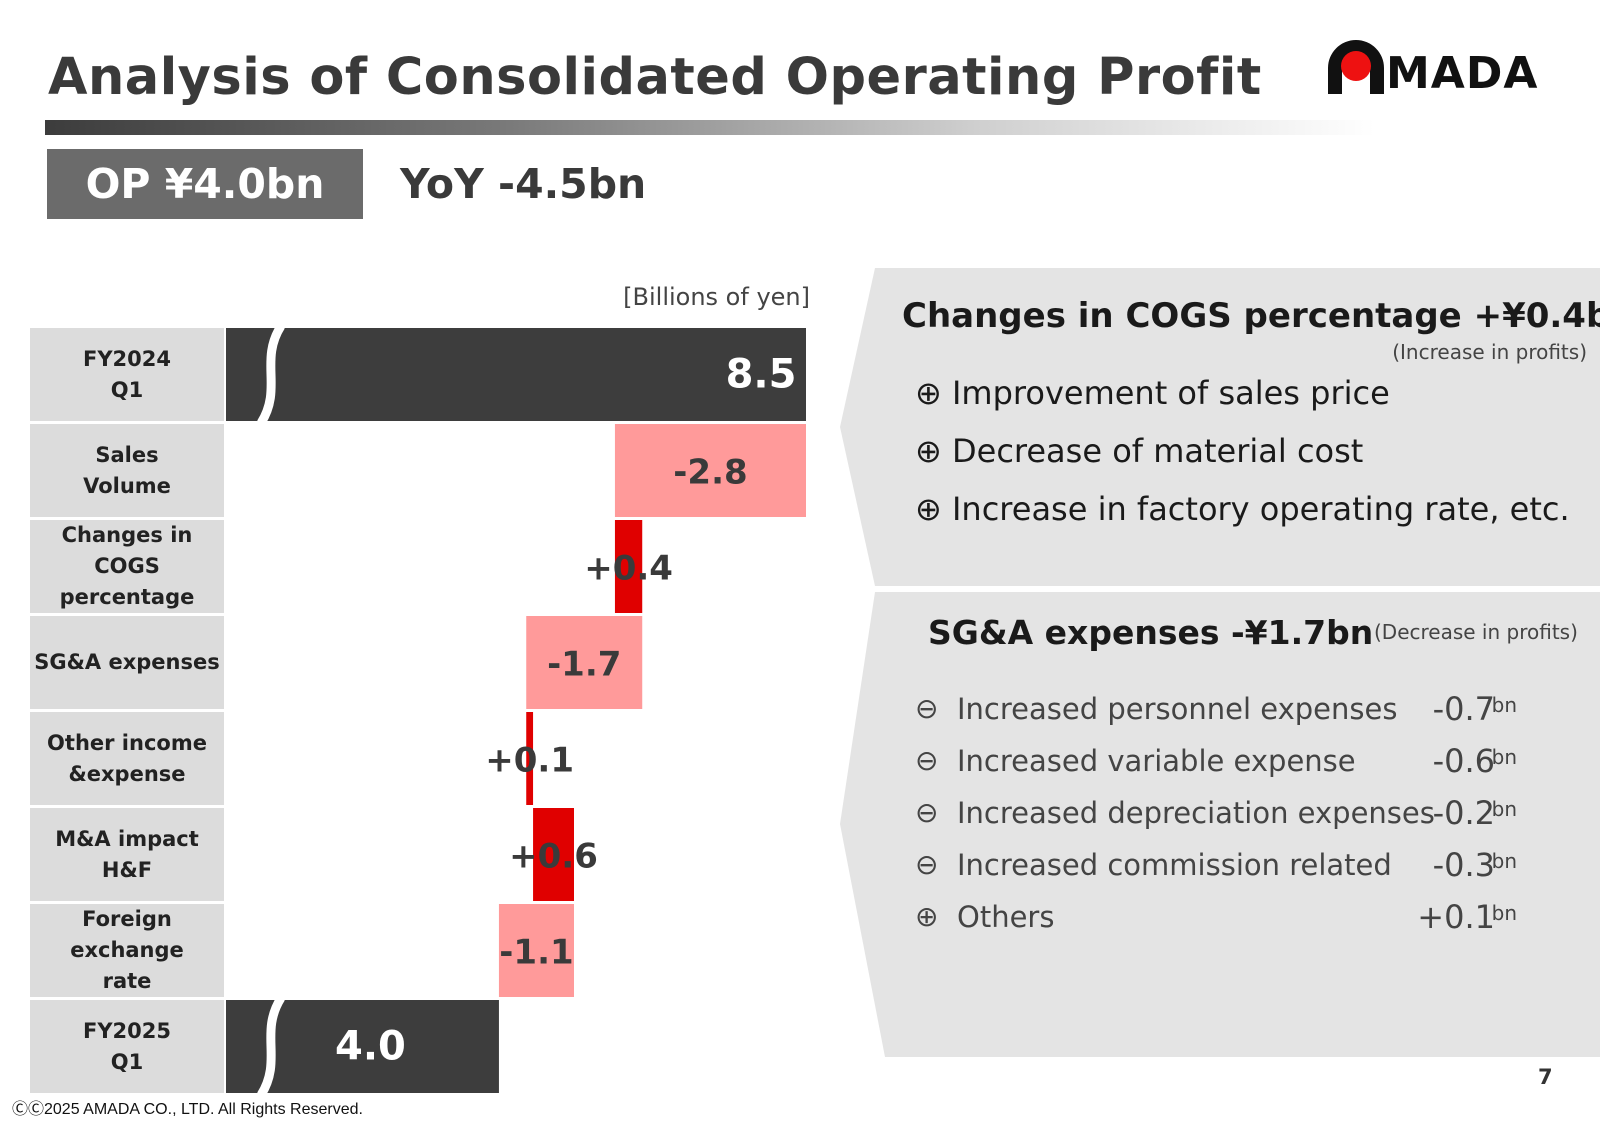  What do you see at coordinates (1462, 73) in the screenshot?
I see `logo-text: MADA` at bounding box center [1462, 73].